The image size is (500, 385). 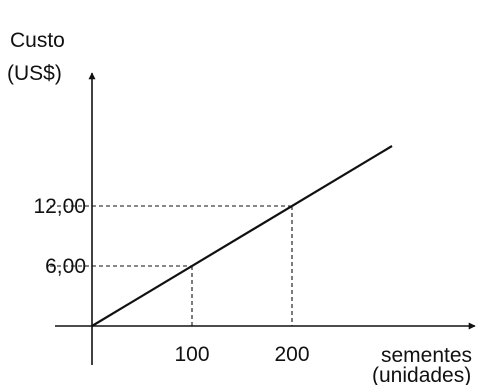 I want to click on x-axis-label-line-1: sementes, so click(x=426, y=355).